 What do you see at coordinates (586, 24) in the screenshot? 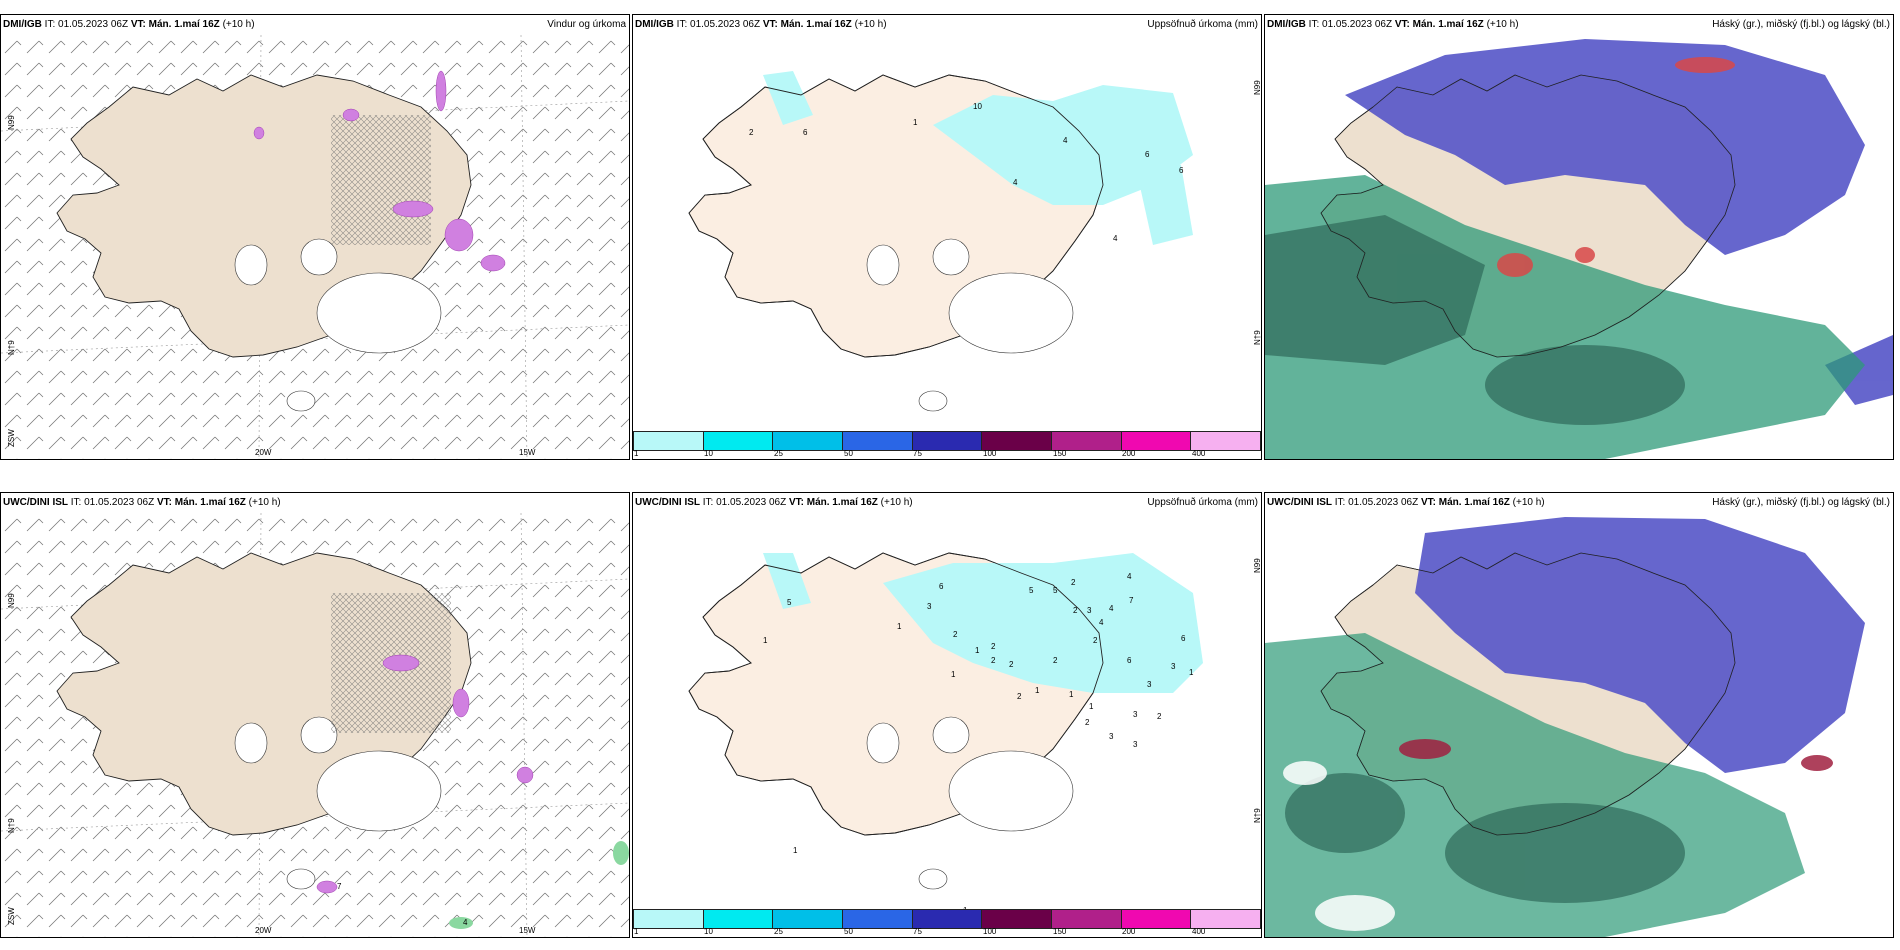
I see `product-title: Vindur og úrkoma` at bounding box center [586, 24].